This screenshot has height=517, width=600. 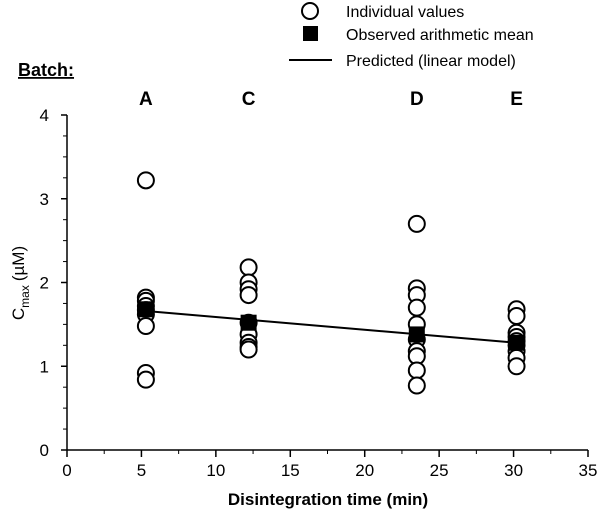 I want to click on x-tick-label: 30, so click(x=513, y=470).